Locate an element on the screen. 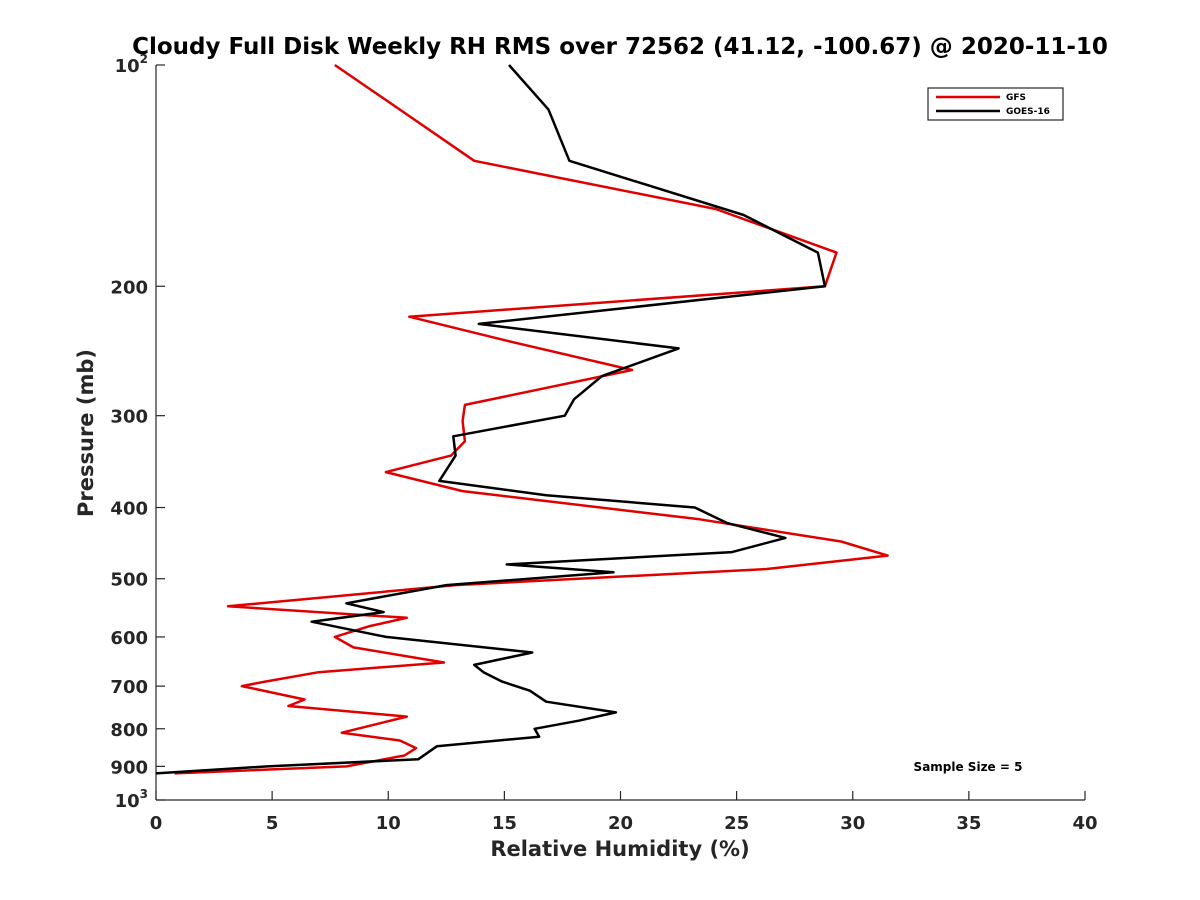 Image resolution: width=1200 pixels, height=900 pixels. x-tick-label: 40 is located at coordinates (1084, 823).